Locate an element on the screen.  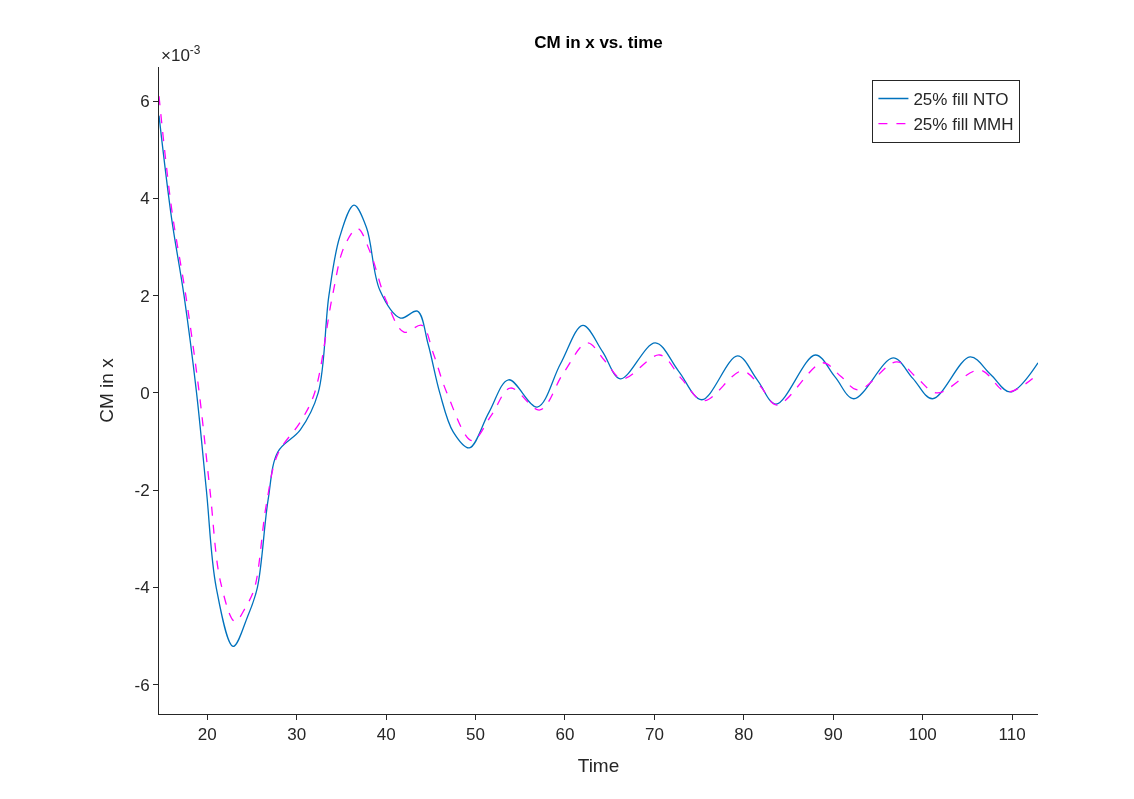
x-tick-label: 70 is located at coordinates (654, 735).